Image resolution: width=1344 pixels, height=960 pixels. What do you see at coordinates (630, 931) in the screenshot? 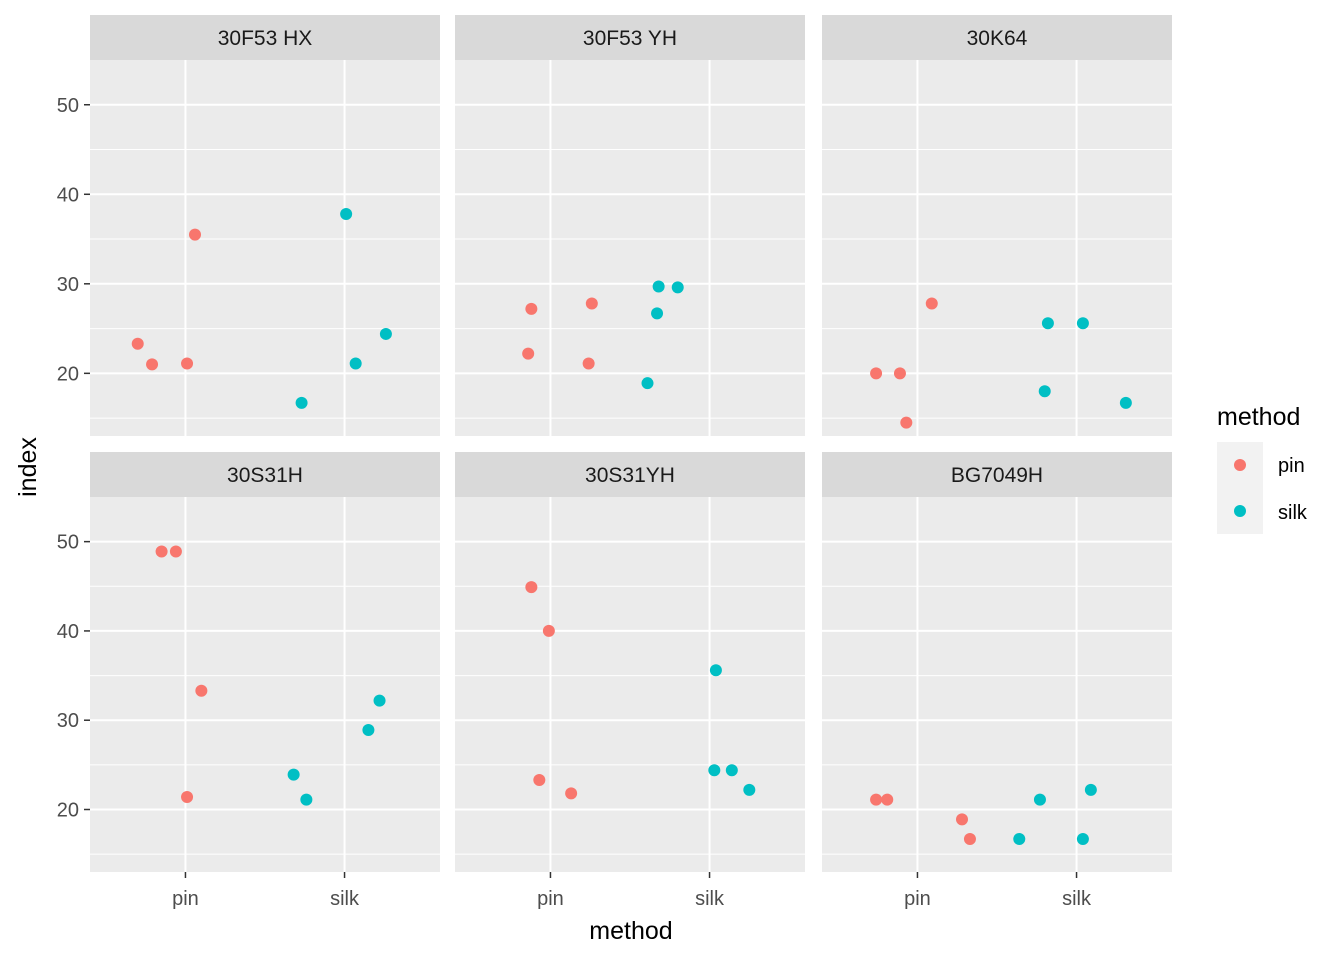
I see `x-axis-title: method` at bounding box center [630, 931].